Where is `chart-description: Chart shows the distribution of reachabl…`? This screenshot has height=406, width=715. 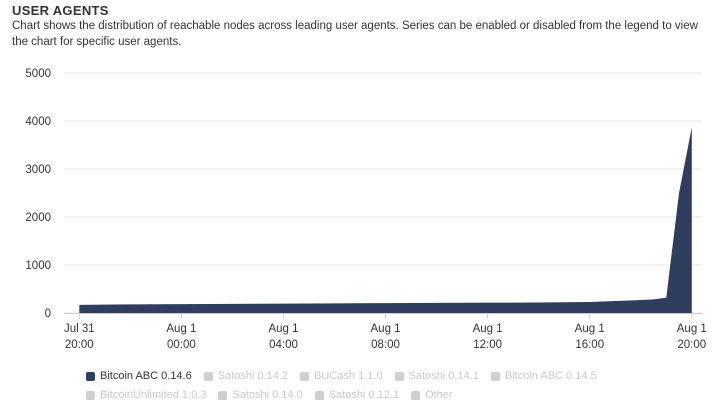
chart-description: Chart shows the distribution of reachabl… is located at coordinates (355, 34).